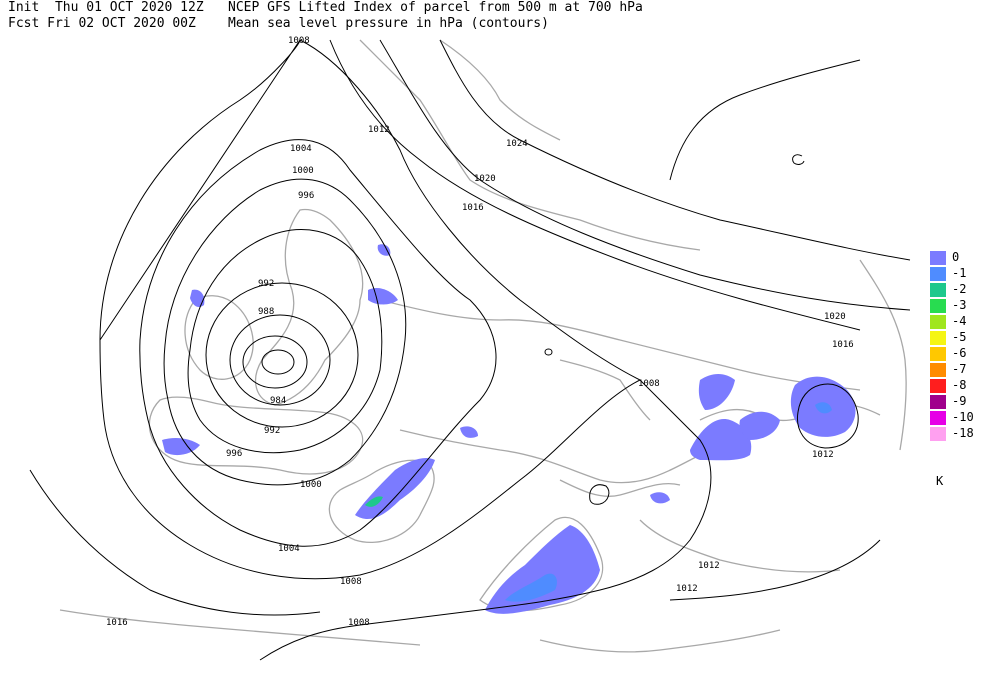 This screenshot has width=1000, height=680. What do you see at coordinates (827, 416) in the screenshot?
I see `isobar-1012-low` at bounding box center [827, 416].